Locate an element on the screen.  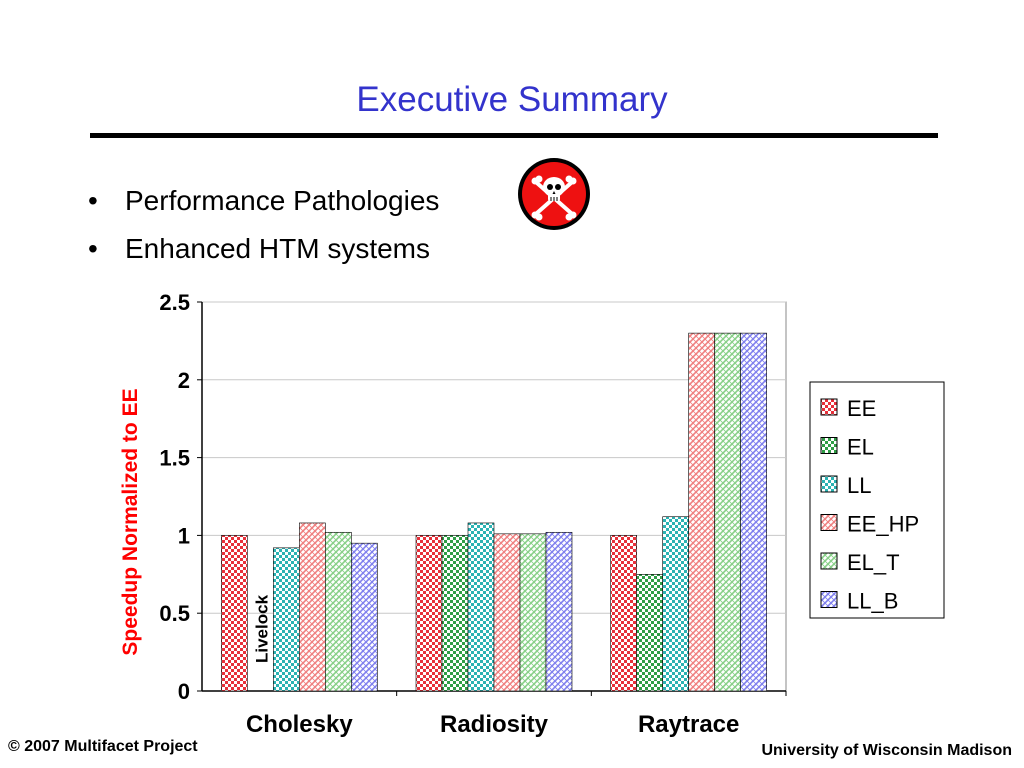
legend-swatch-ee is located at coordinates (829, 407).